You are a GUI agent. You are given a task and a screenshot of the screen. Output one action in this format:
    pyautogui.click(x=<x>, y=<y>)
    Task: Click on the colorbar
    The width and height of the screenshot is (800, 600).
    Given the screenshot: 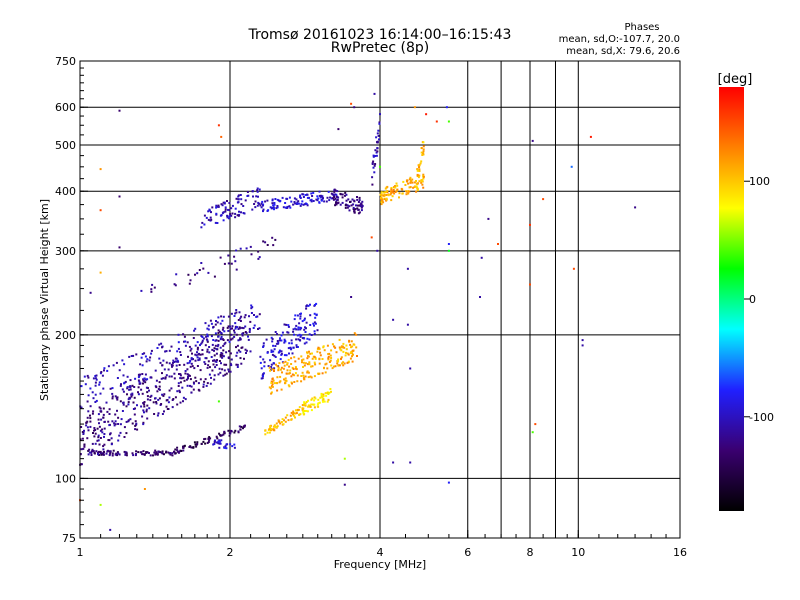 What is the action you would take?
    pyautogui.click(x=731, y=299)
    